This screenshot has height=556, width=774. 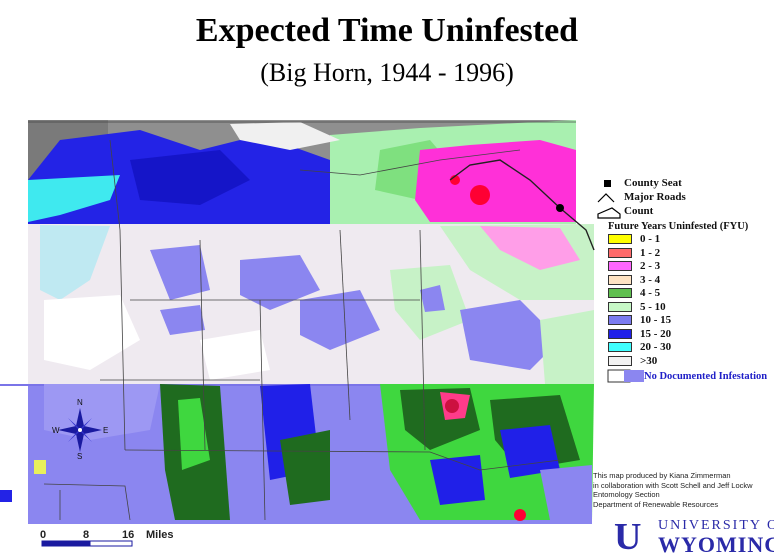 I want to click on legend-label: 4 - 5, so click(x=650, y=293).